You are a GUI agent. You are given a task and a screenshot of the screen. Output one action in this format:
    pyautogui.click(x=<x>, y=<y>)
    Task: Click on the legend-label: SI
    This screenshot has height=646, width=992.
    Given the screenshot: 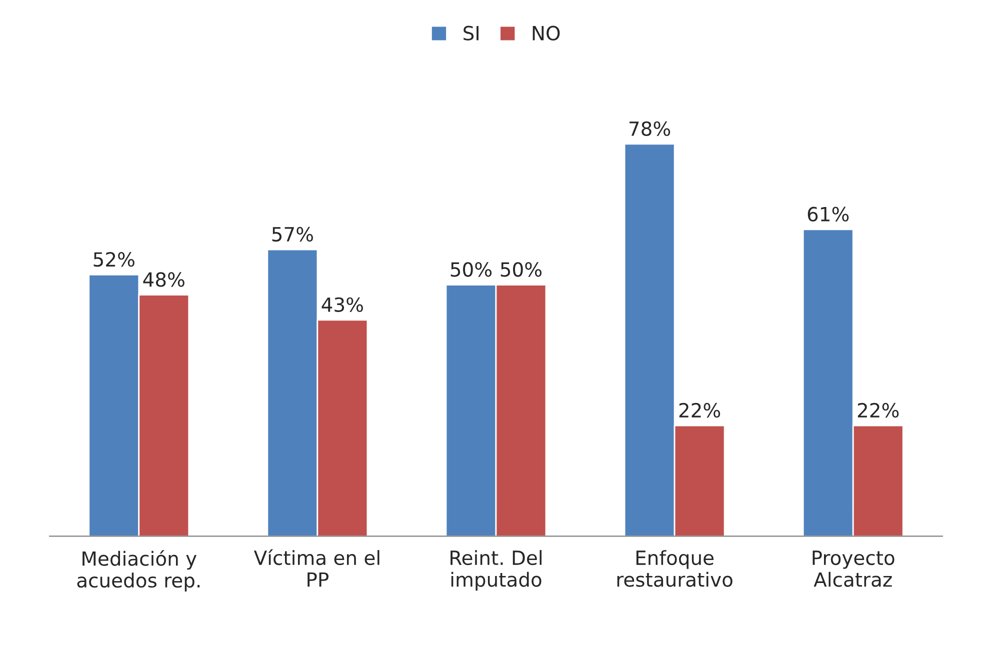 What is the action you would take?
    pyautogui.click(x=471, y=33)
    